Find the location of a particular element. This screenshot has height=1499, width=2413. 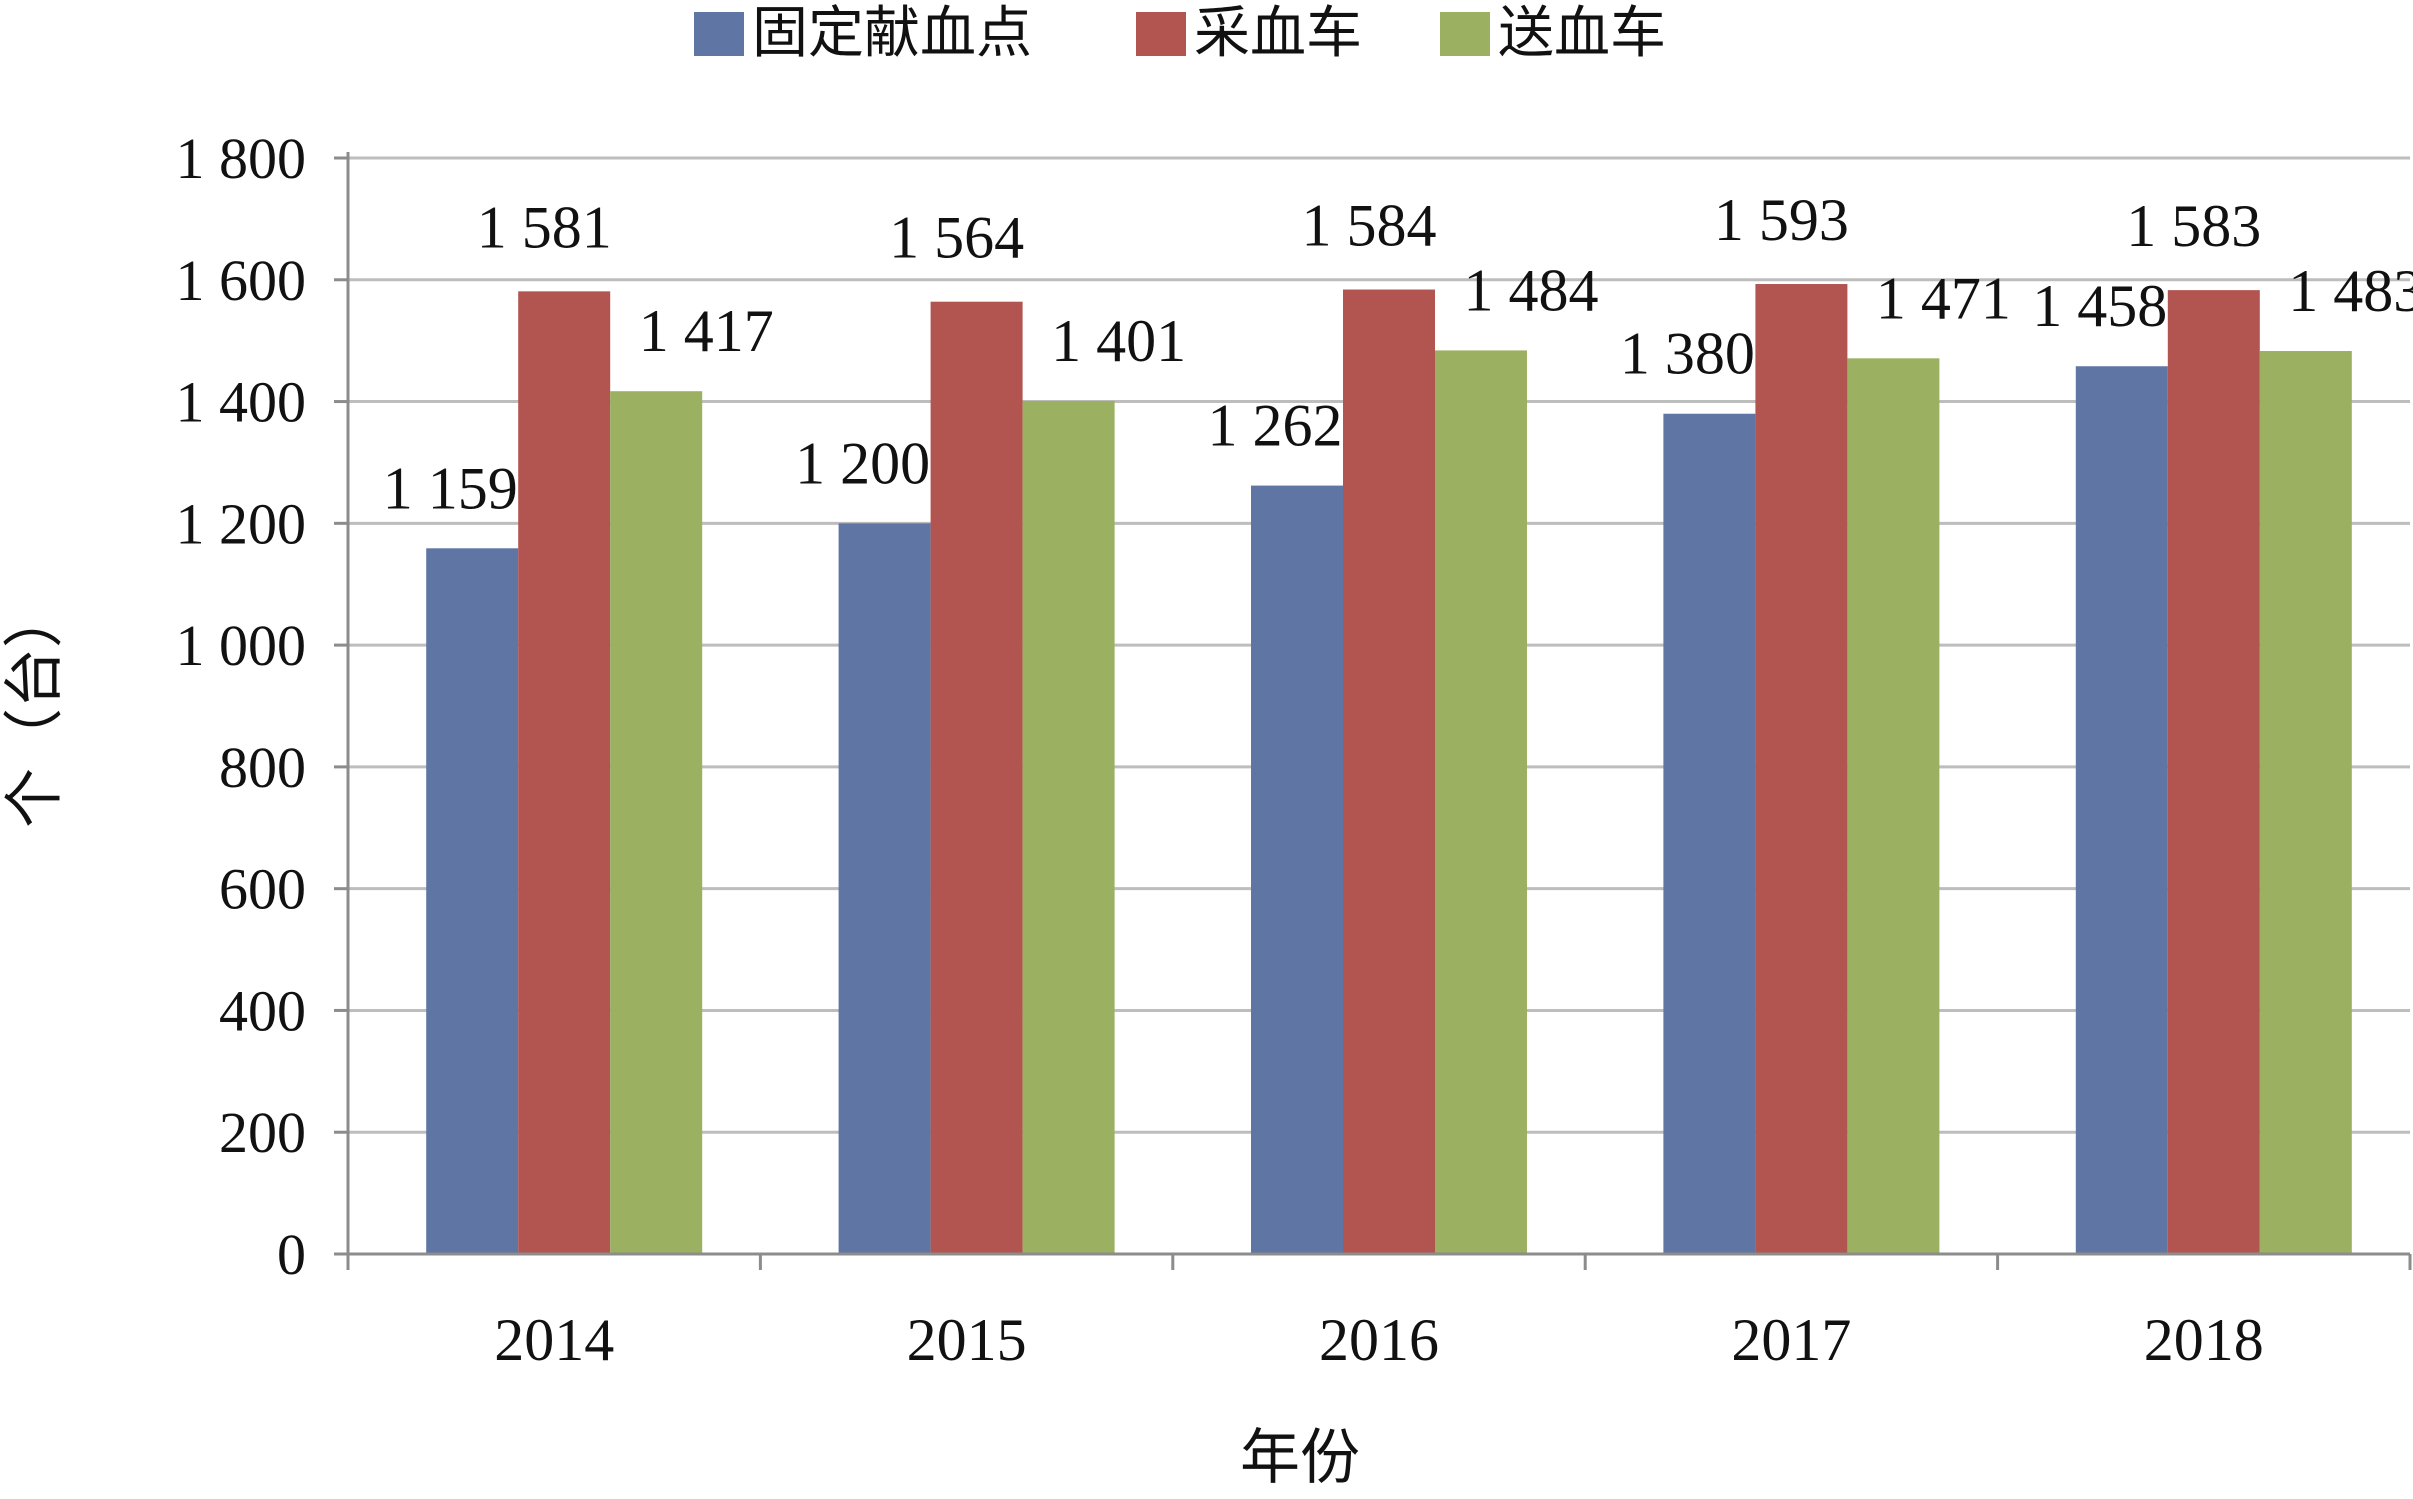

y-axis-label: 个（台） is located at coordinates (35, 708).